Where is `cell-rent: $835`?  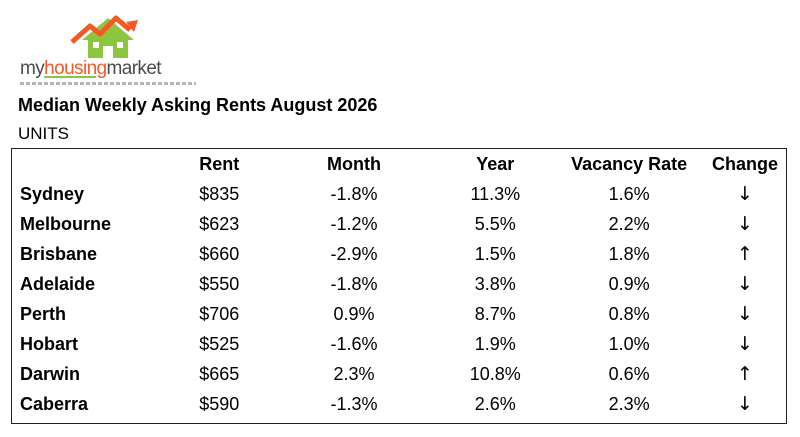
cell-rent: $835 is located at coordinates (219, 193).